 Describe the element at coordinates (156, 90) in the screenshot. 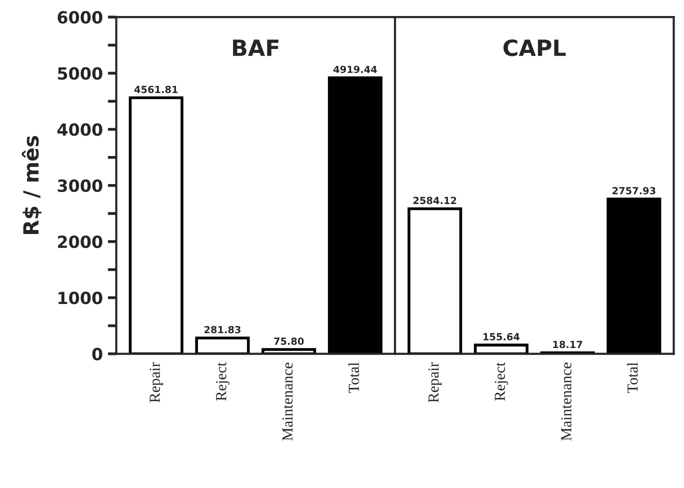

I see `data-label: 4561.81` at that location.